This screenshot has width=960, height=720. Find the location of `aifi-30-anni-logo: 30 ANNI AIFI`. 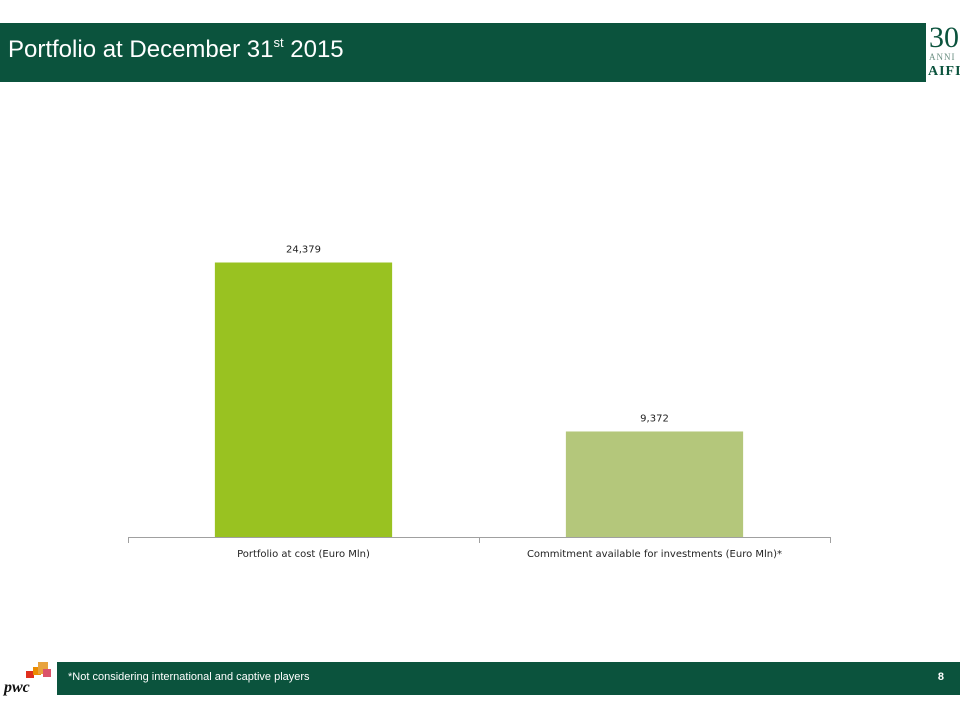

aifi-30-anni-logo: 30 ANNI AIFI is located at coordinates (942, 52).